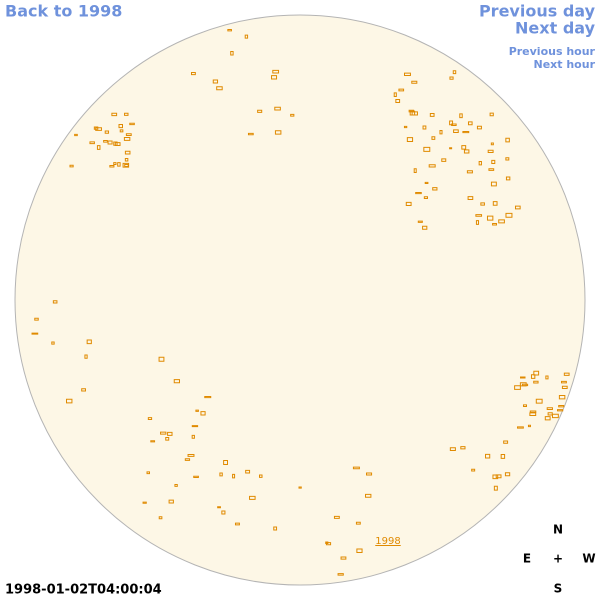 This screenshot has width=600, height=600. Describe the element at coordinates (565, 64) in the screenshot. I see `next-hour-link: Next hour` at that location.